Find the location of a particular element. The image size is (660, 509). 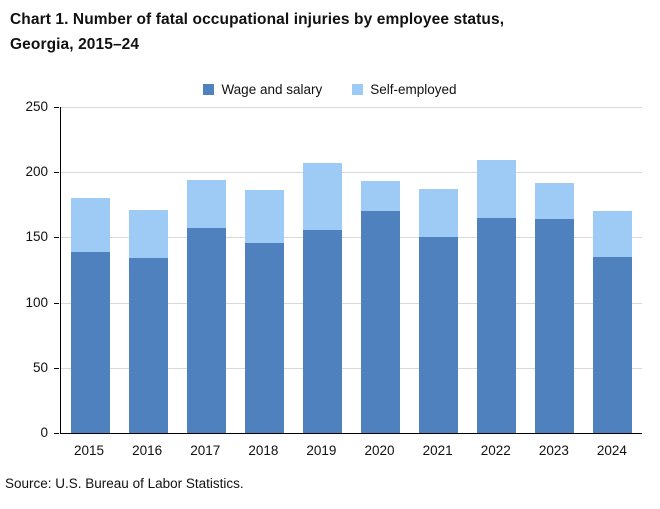

bar-2017-segment-wage-and-salary is located at coordinates (206, 330).